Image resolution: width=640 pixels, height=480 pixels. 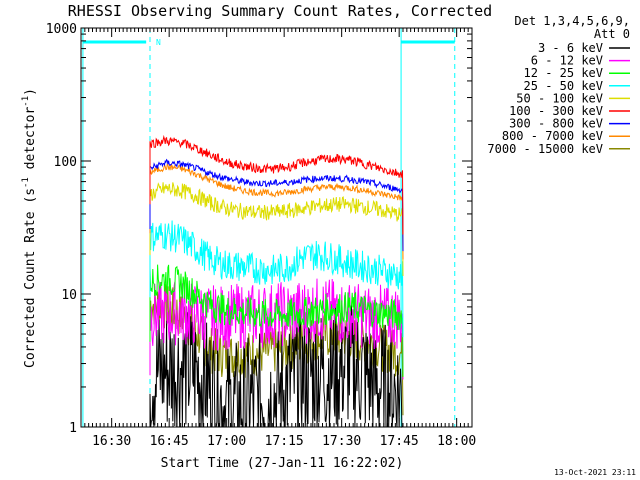 What do you see at coordinates (556, 111) in the screenshot?
I see `legend-label: 100 - 300 keV` at bounding box center [556, 111].